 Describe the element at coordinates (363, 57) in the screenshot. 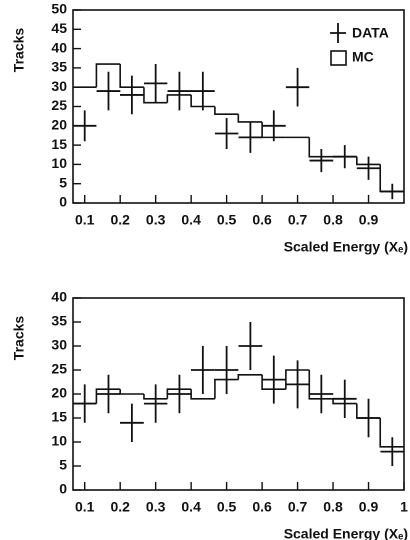

I see `legend-label: MC` at that location.